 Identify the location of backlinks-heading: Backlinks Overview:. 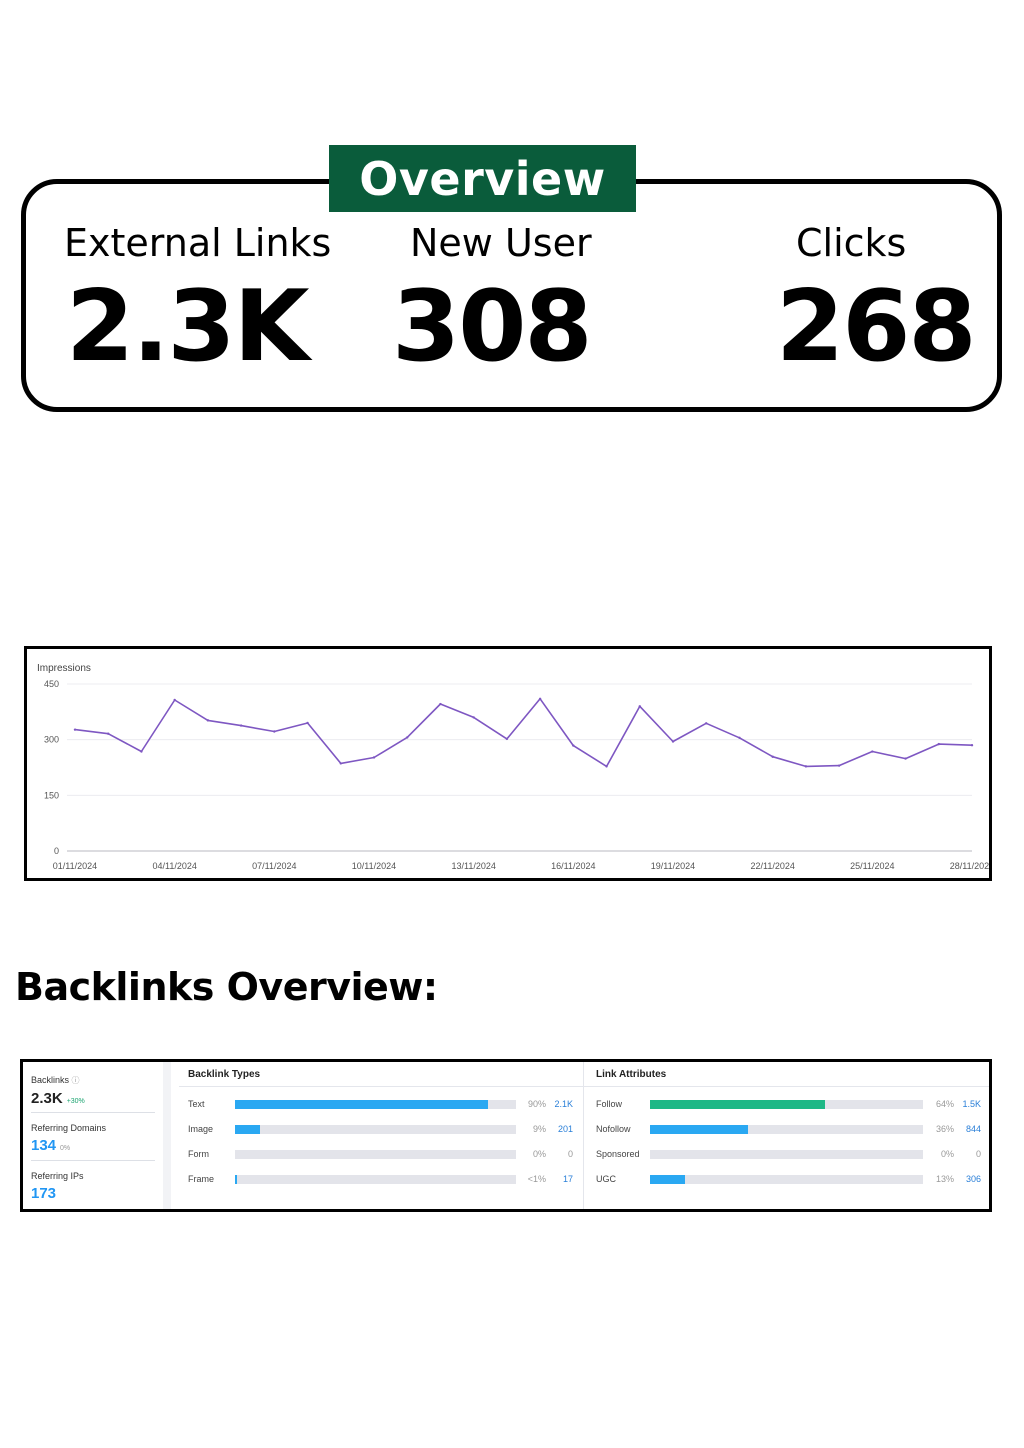
(226, 987).